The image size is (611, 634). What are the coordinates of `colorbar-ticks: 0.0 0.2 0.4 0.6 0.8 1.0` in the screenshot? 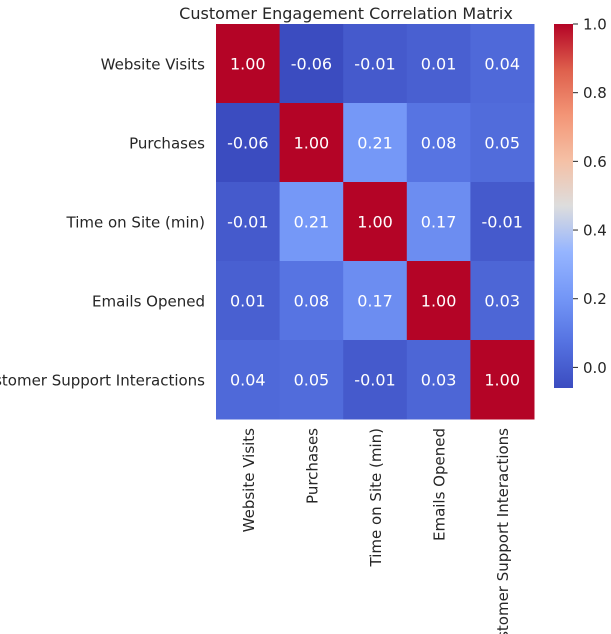 It's located at (590, 196).